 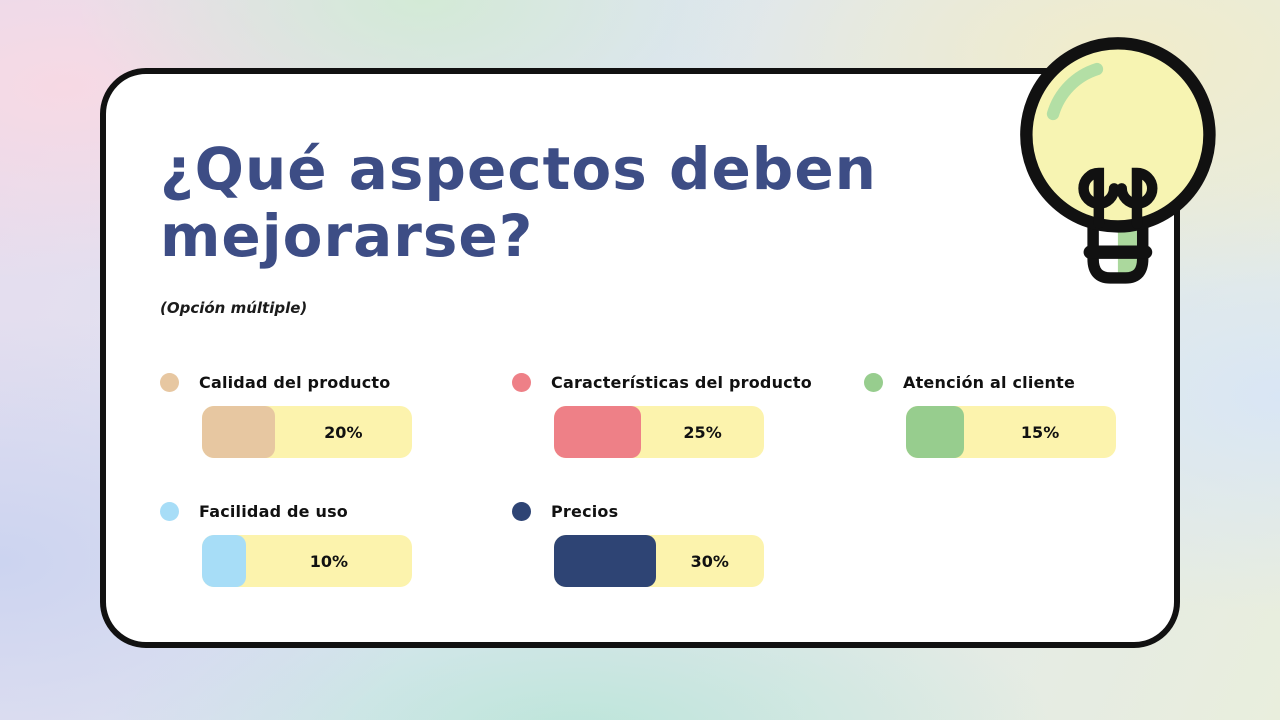 I want to click on chart-item-header: Facilidad de uso, so click(x=336, y=511).